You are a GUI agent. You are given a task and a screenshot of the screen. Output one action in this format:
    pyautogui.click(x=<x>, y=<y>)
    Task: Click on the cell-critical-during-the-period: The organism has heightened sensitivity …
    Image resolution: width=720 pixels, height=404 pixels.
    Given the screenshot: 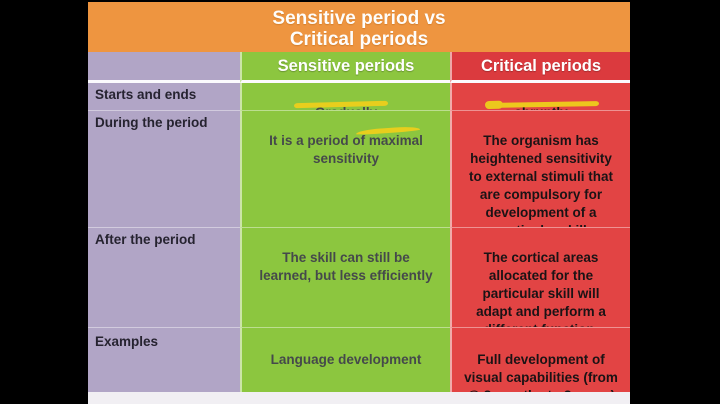 What is the action you would take?
    pyautogui.click(x=540, y=168)
    